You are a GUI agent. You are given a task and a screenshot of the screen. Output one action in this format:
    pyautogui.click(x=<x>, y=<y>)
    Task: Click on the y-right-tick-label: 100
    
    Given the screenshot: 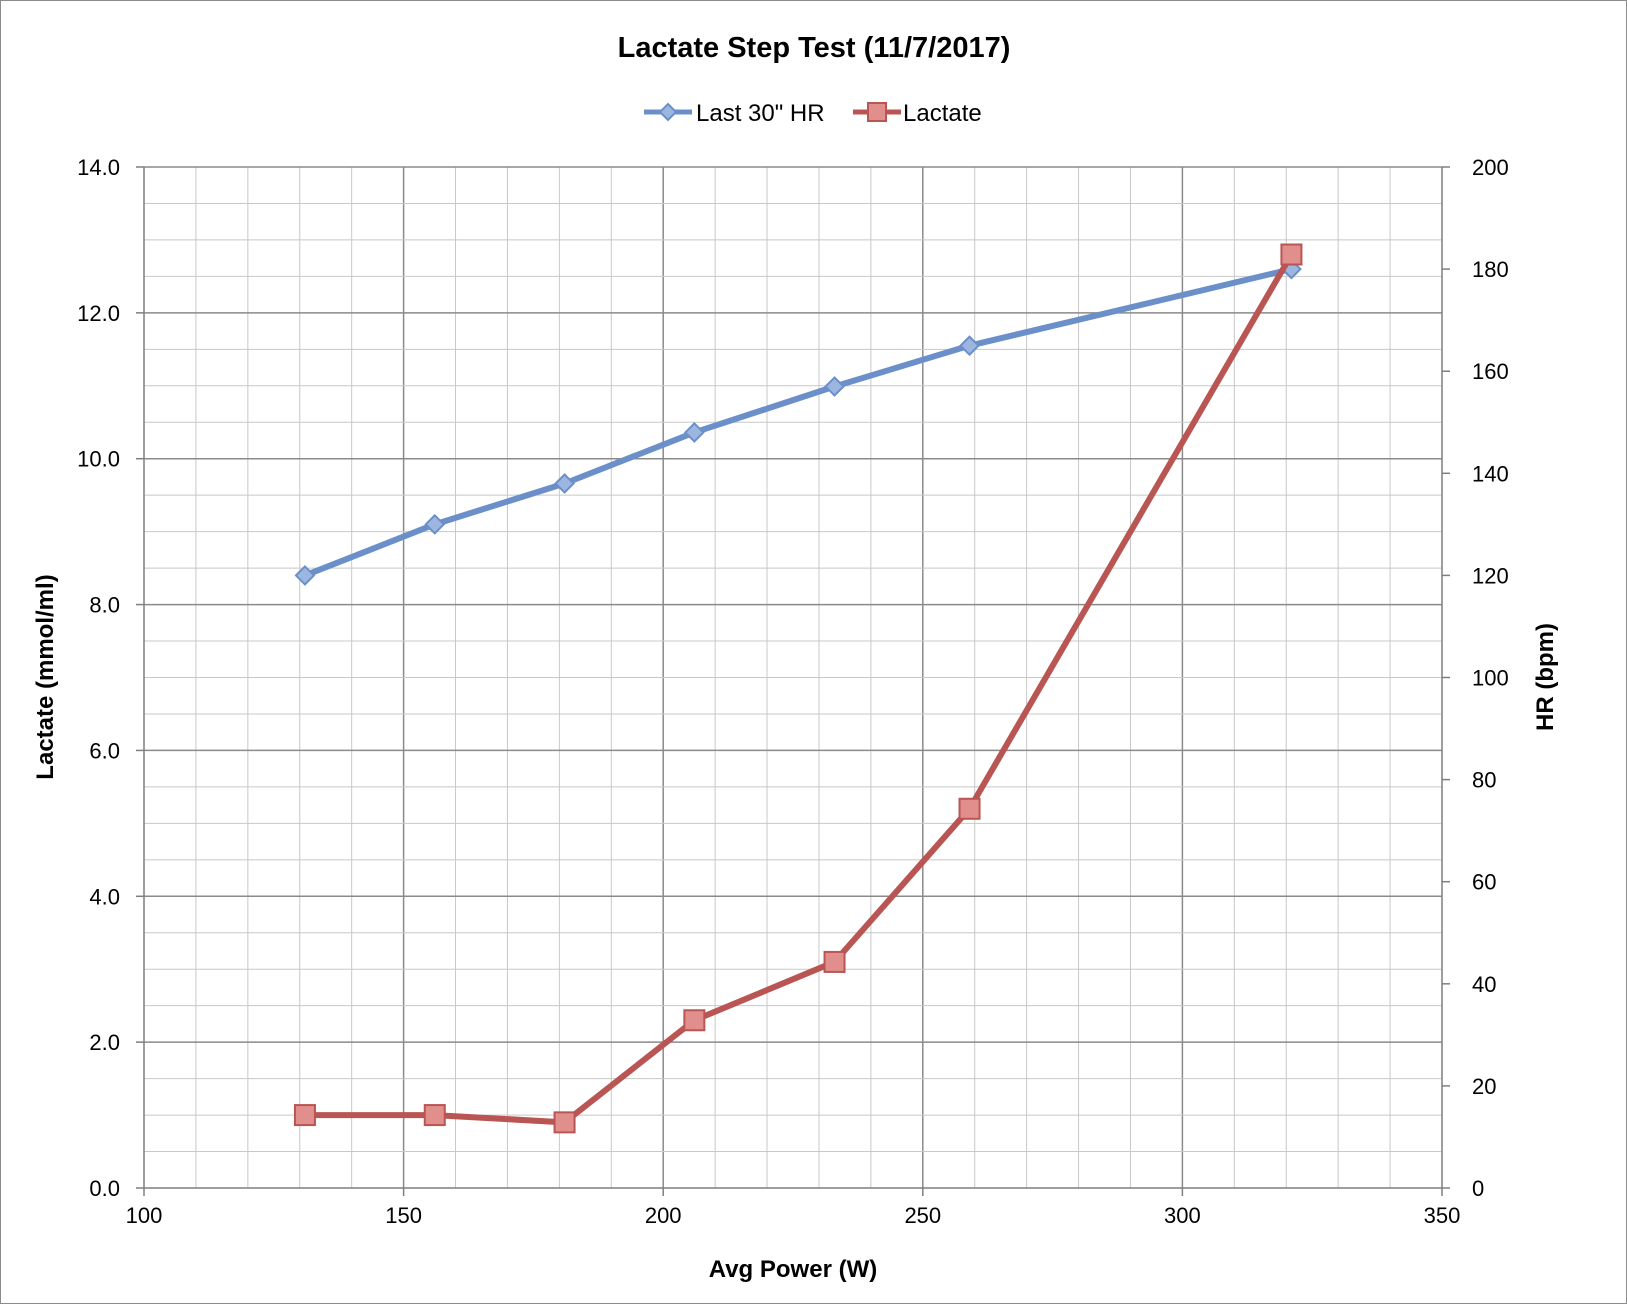 What is the action you would take?
    pyautogui.click(x=1490, y=678)
    